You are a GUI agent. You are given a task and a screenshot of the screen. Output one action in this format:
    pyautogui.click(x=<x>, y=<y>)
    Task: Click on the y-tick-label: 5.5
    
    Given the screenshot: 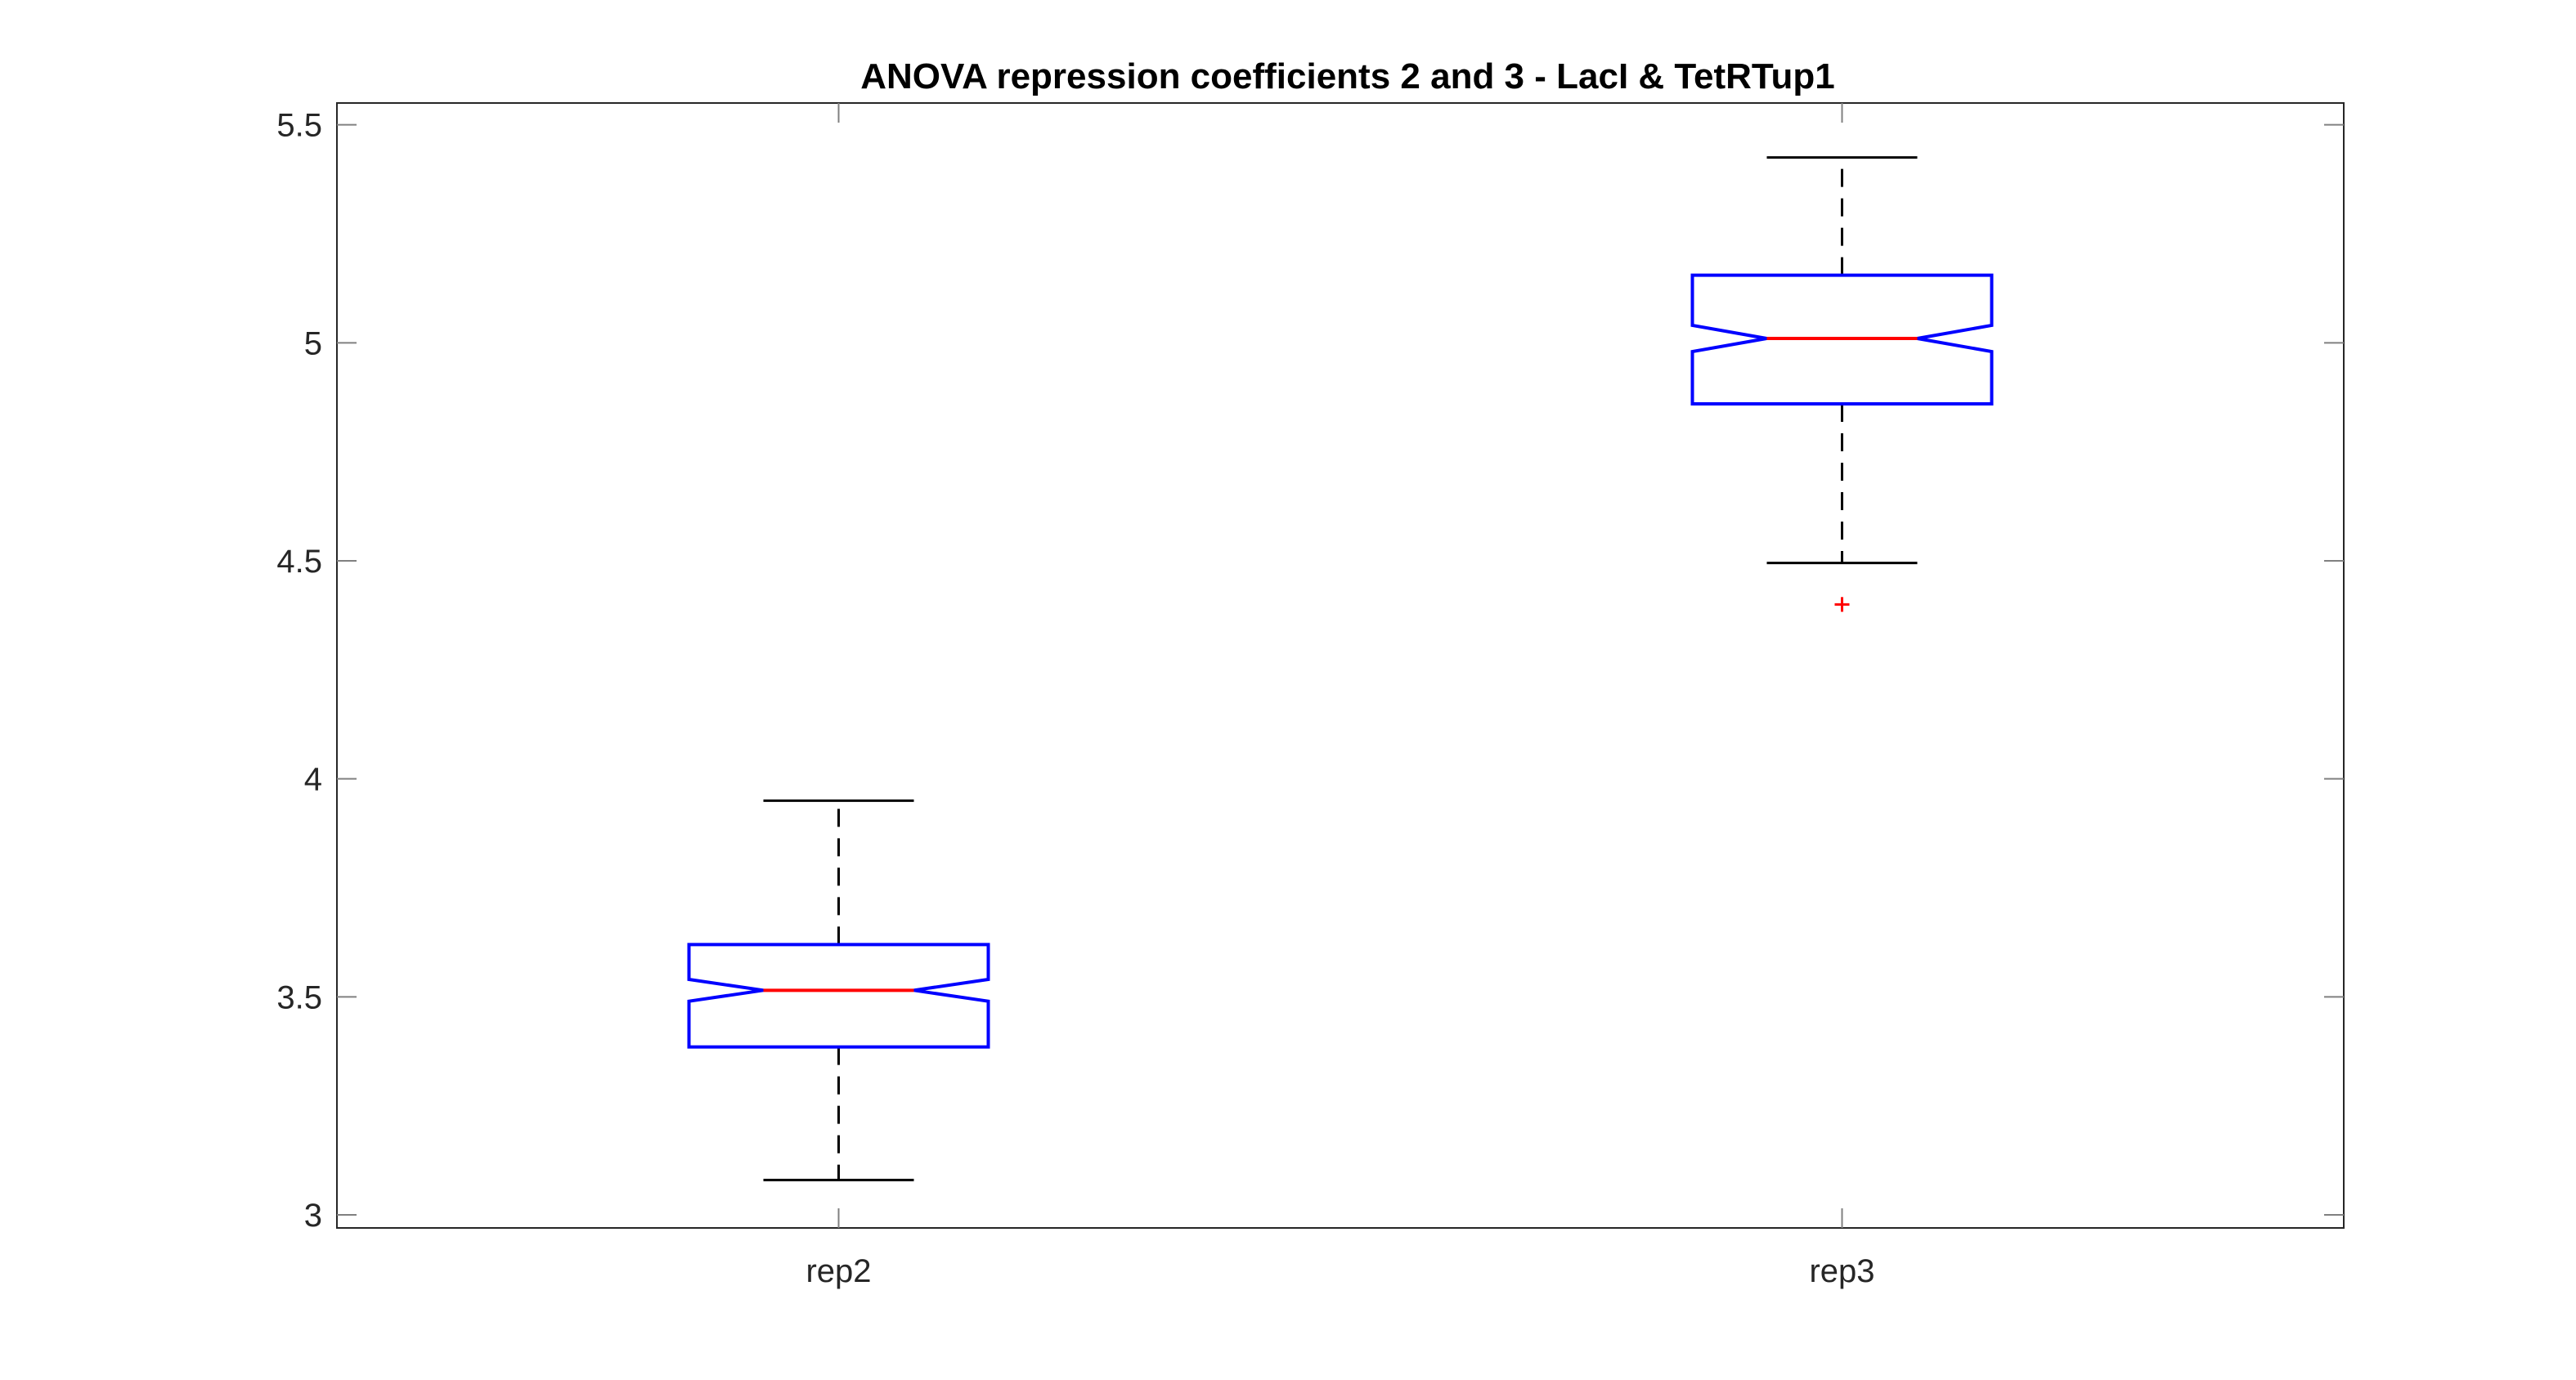 What is the action you would take?
    pyautogui.click(x=299, y=126)
    